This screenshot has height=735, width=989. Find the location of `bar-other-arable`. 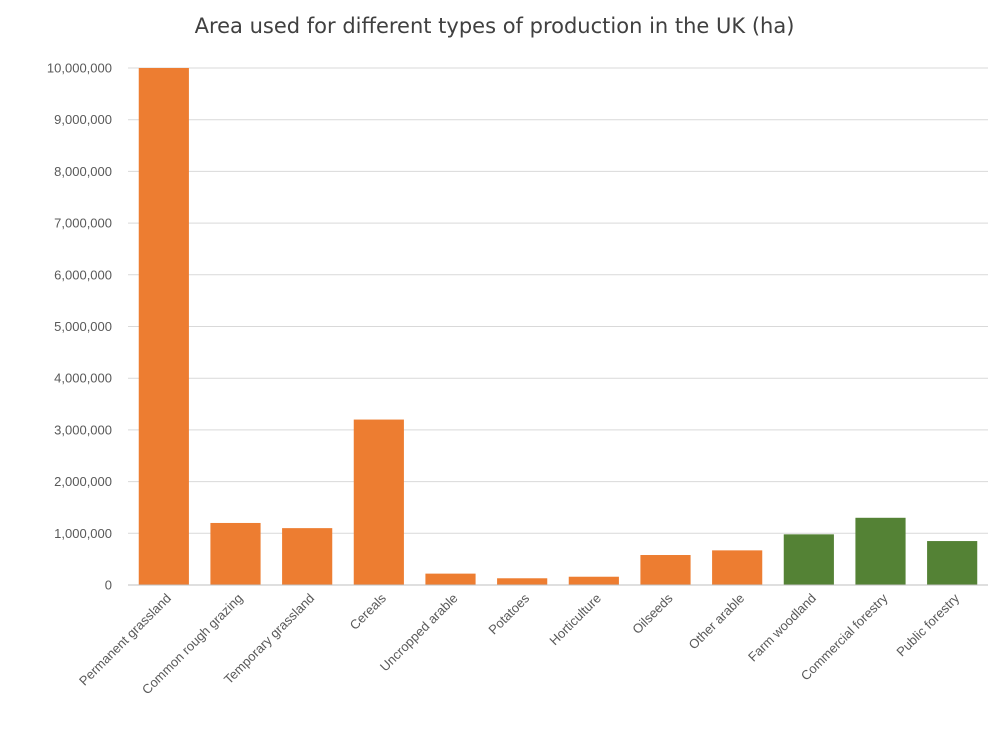

bar-other-arable is located at coordinates (737, 567).